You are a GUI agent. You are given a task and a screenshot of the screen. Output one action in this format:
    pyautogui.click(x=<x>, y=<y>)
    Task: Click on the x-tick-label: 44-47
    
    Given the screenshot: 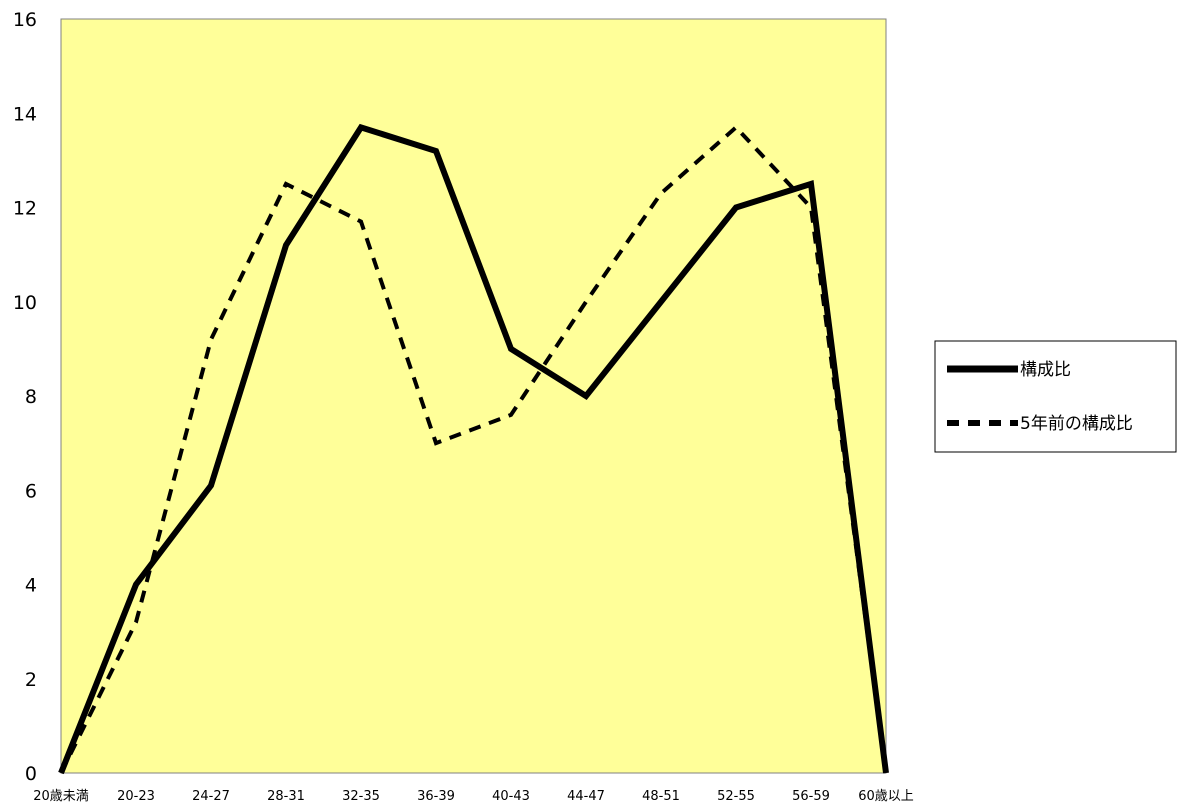 What is the action you would take?
    pyautogui.click(x=586, y=796)
    